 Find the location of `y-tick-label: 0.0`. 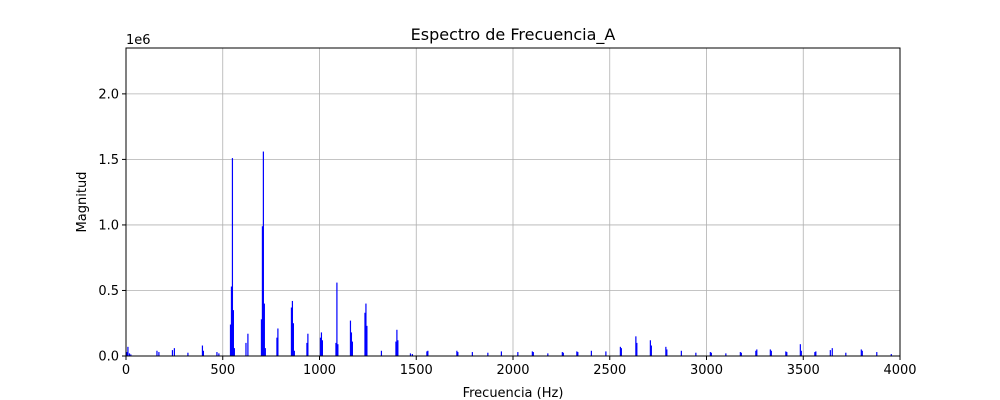

y-tick-label: 0.0 is located at coordinates (108, 357).